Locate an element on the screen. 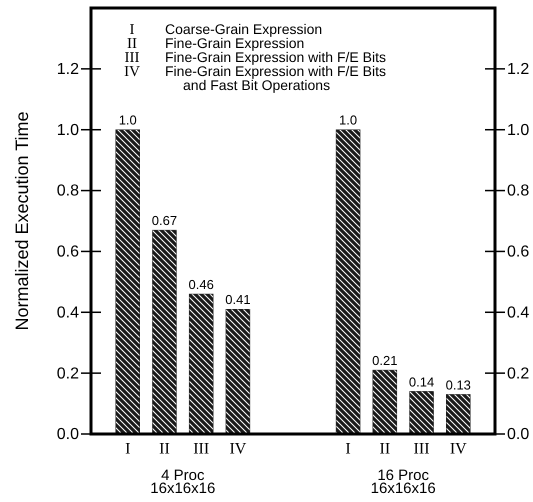 The height and width of the screenshot is (502, 533). y2-tick-label: 1.0 is located at coordinates (518, 130).